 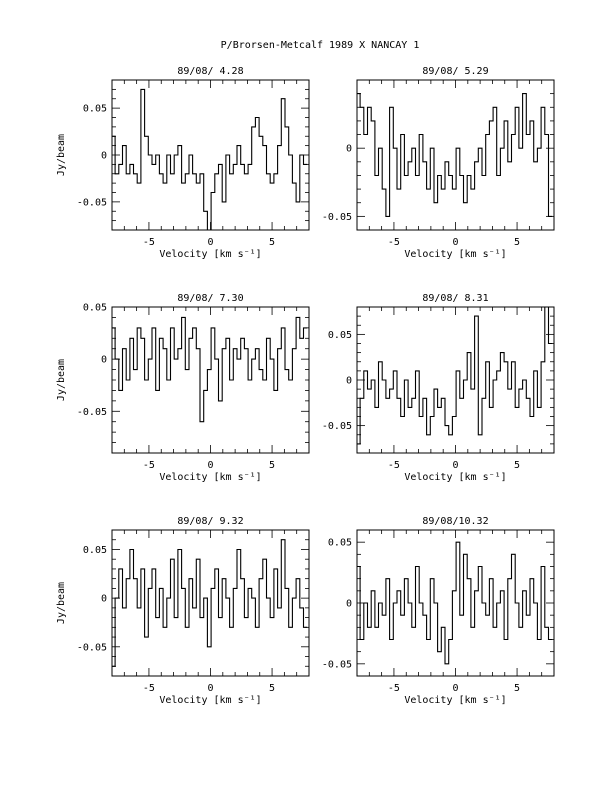 I want to click on spectrum-panel-2: 89/08/ 5.29 -5 0 5 0 -0.05 Velocity [km s⁻¹], so click(x=438, y=163).